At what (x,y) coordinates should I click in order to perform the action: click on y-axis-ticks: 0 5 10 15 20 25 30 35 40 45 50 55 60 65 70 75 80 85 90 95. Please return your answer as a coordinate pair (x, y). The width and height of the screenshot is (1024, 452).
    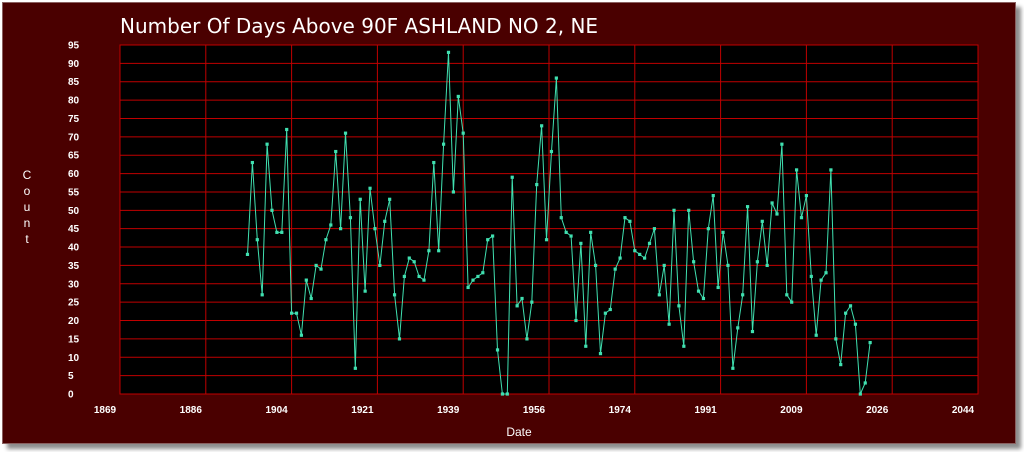
    Looking at the image, I should click on (74, 221).